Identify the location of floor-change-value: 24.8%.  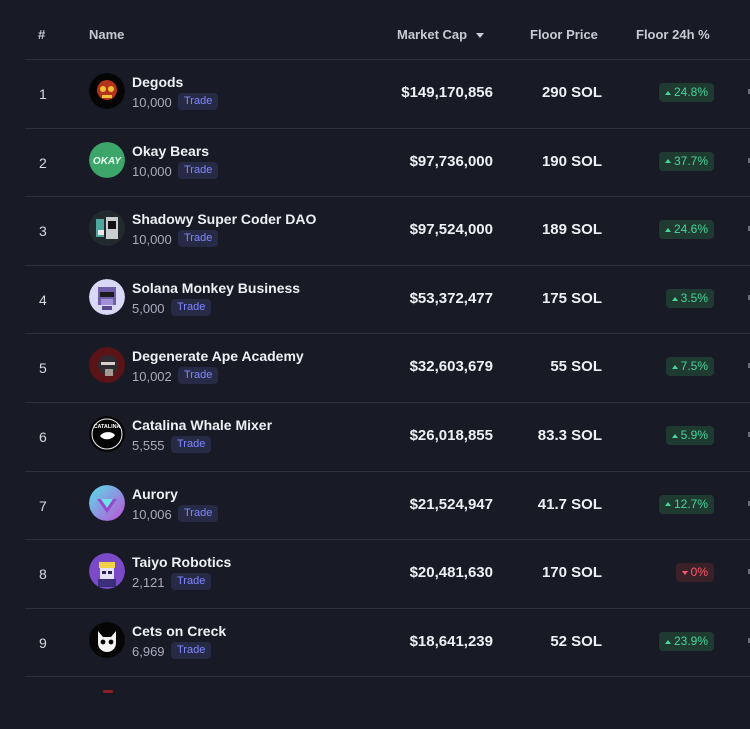
(690, 92).